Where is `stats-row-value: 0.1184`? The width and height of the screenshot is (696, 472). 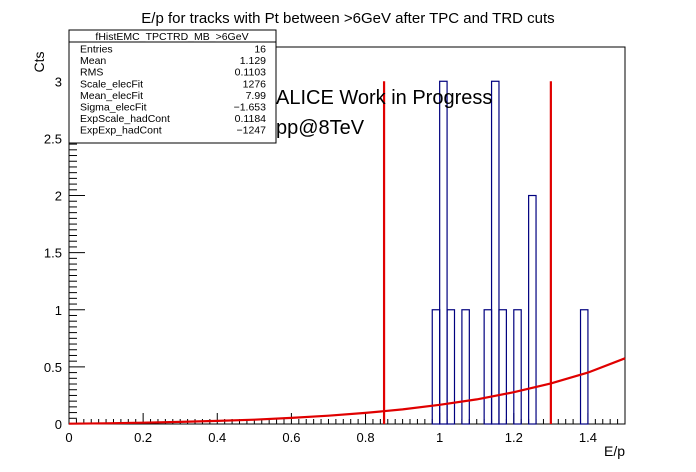 stats-row-value: 0.1184 is located at coordinates (250, 119).